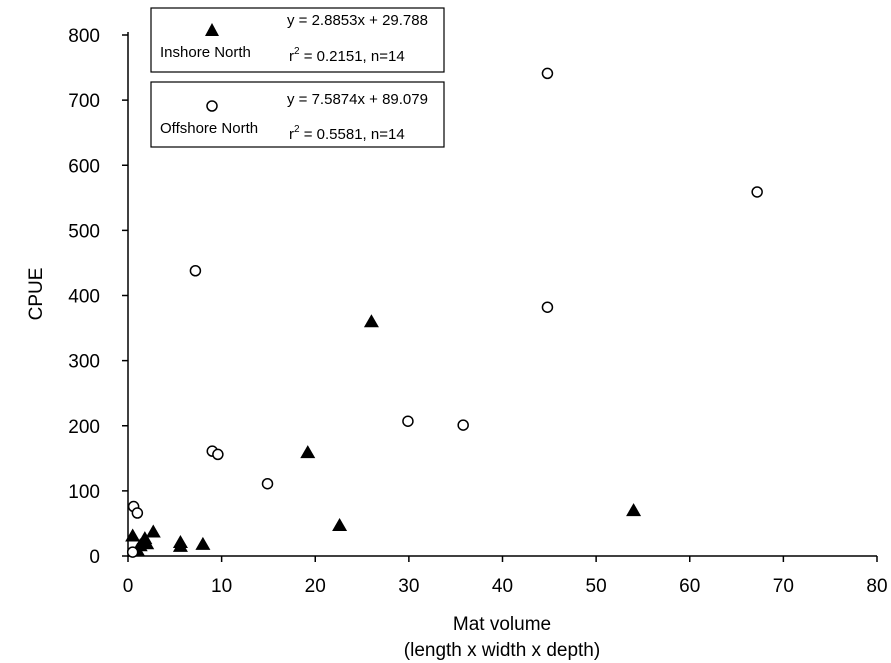  What do you see at coordinates (876, 586) in the screenshot?
I see `x-tick-label: 80` at bounding box center [876, 586].